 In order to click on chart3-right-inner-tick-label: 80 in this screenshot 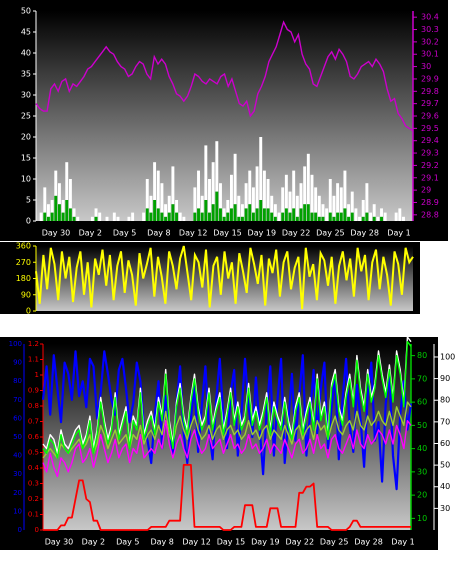, I will do `click(422, 355)`.